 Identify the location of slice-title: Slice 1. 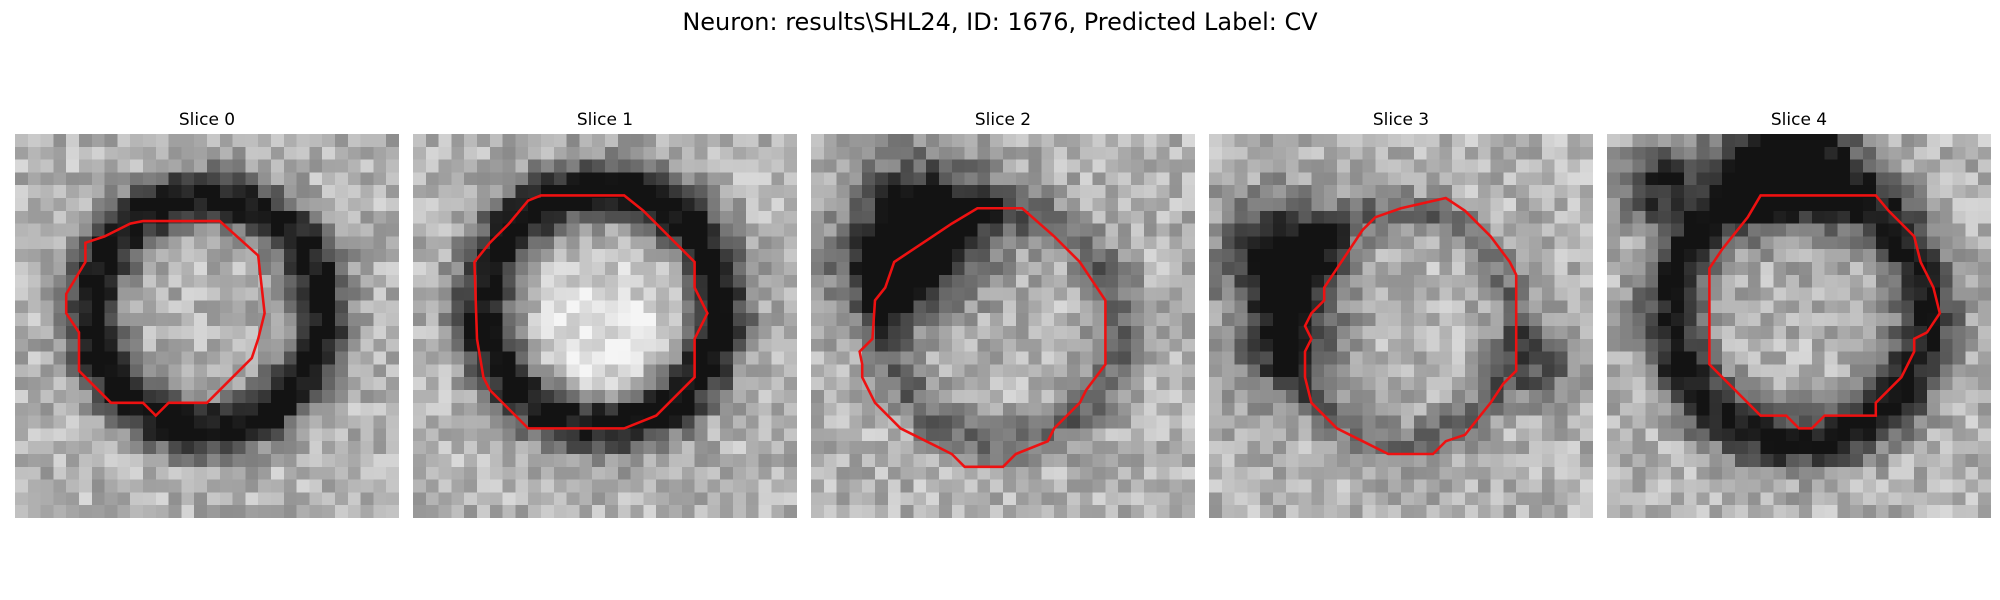
(605, 120).